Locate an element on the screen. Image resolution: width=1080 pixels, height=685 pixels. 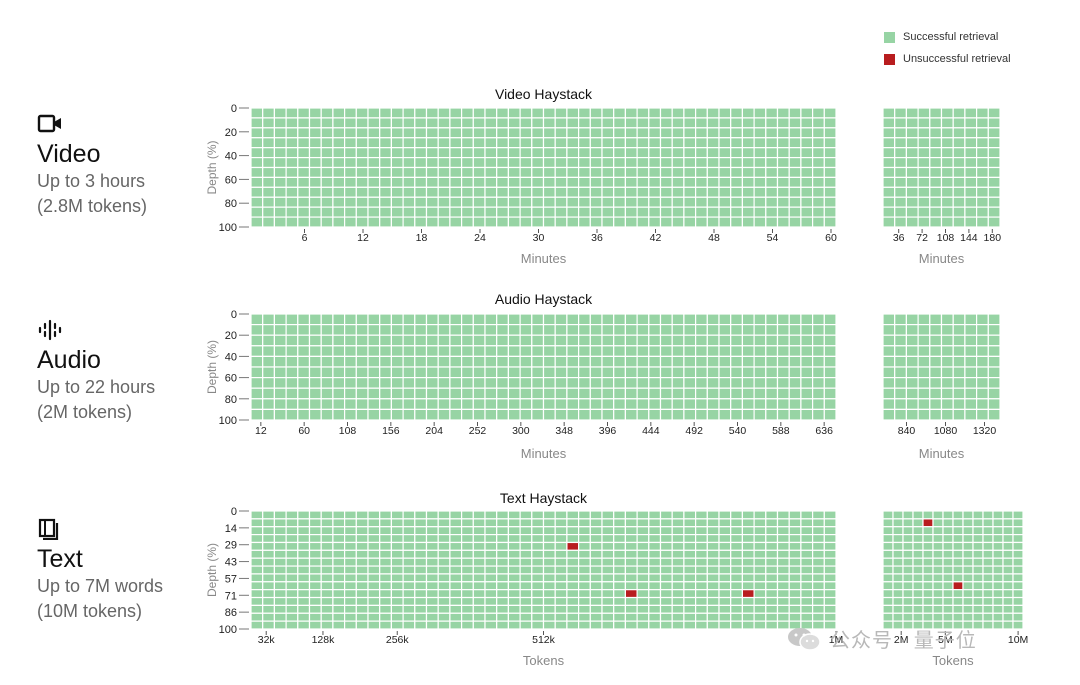
x-tick-label: 1080 is located at coordinates (946, 431).